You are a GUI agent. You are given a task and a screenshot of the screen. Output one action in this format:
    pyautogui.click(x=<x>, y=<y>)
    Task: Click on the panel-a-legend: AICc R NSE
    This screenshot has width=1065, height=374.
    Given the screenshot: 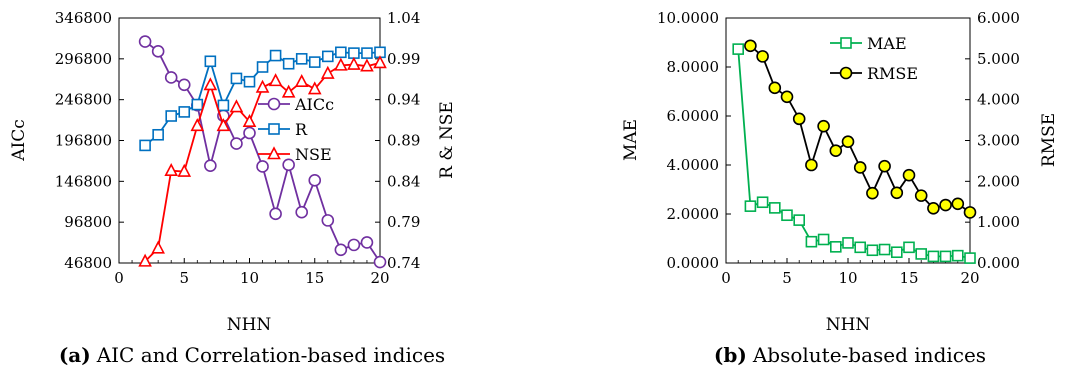 What is the action you would take?
    pyautogui.click(x=296, y=129)
    